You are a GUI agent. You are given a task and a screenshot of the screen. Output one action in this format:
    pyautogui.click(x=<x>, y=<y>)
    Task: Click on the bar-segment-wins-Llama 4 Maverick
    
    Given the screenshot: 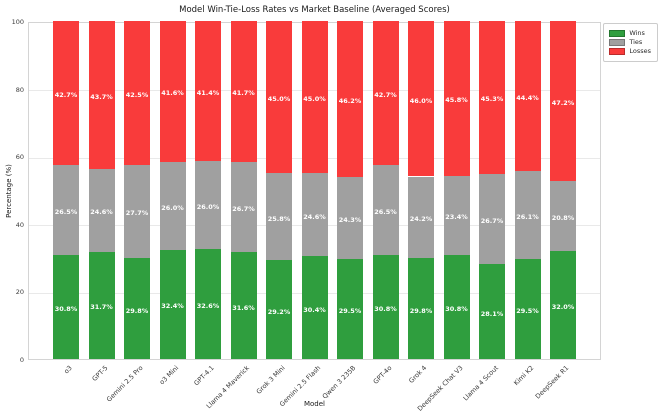 What is the action you would take?
    pyautogui.click(x=243, y=305)
    